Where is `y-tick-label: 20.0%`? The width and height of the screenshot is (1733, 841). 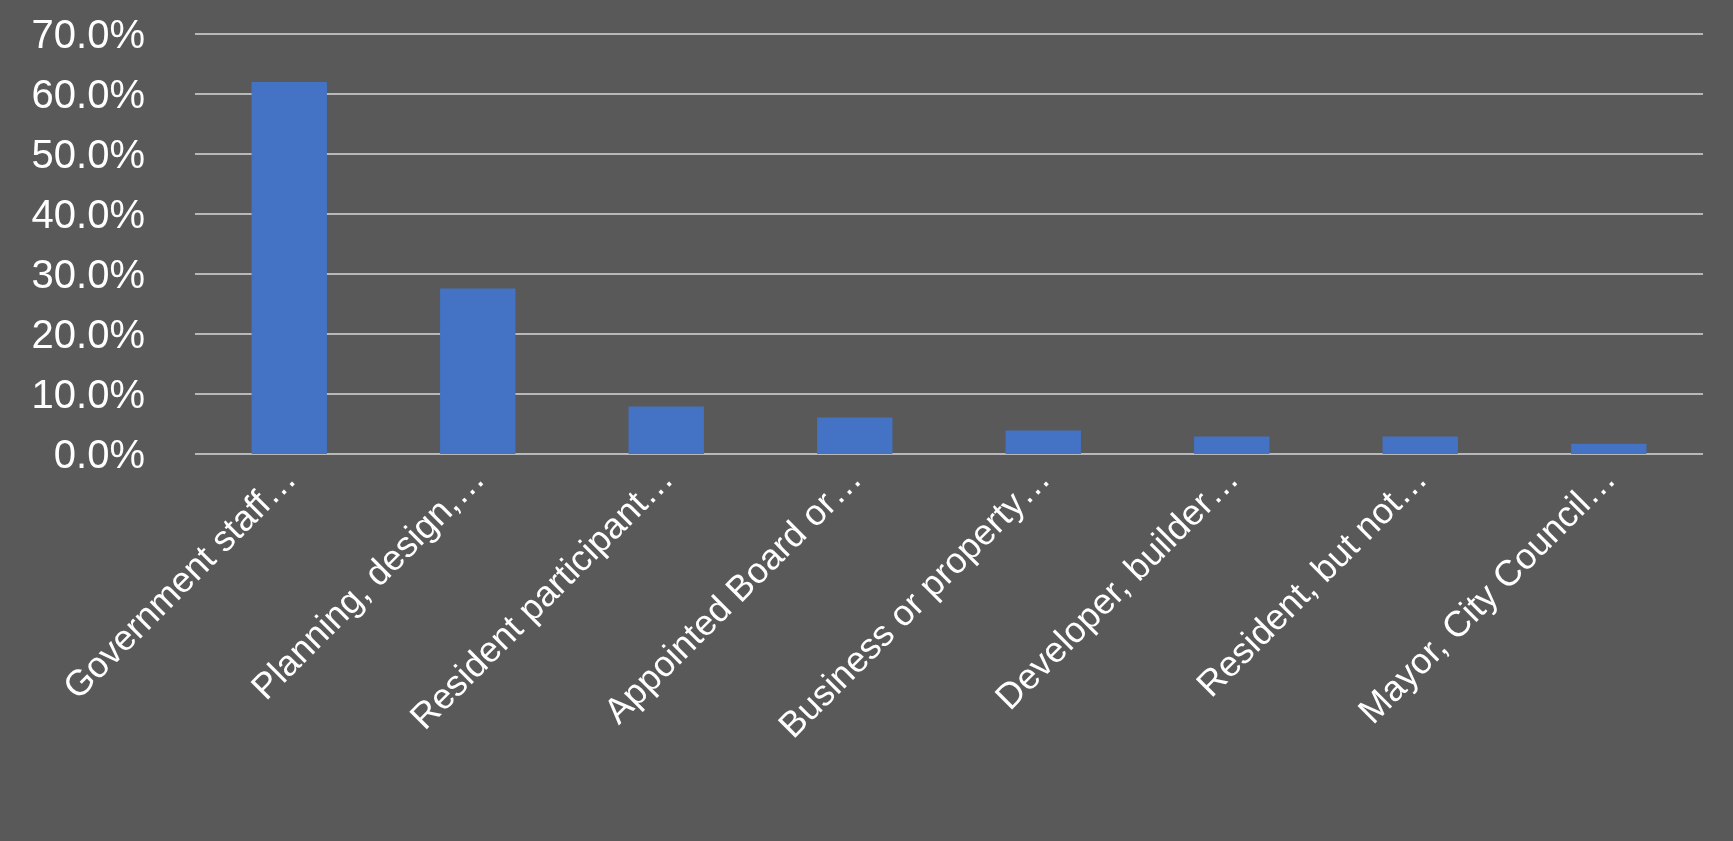 y-tick-label: 20.0% is located at coordinates (88, 334).